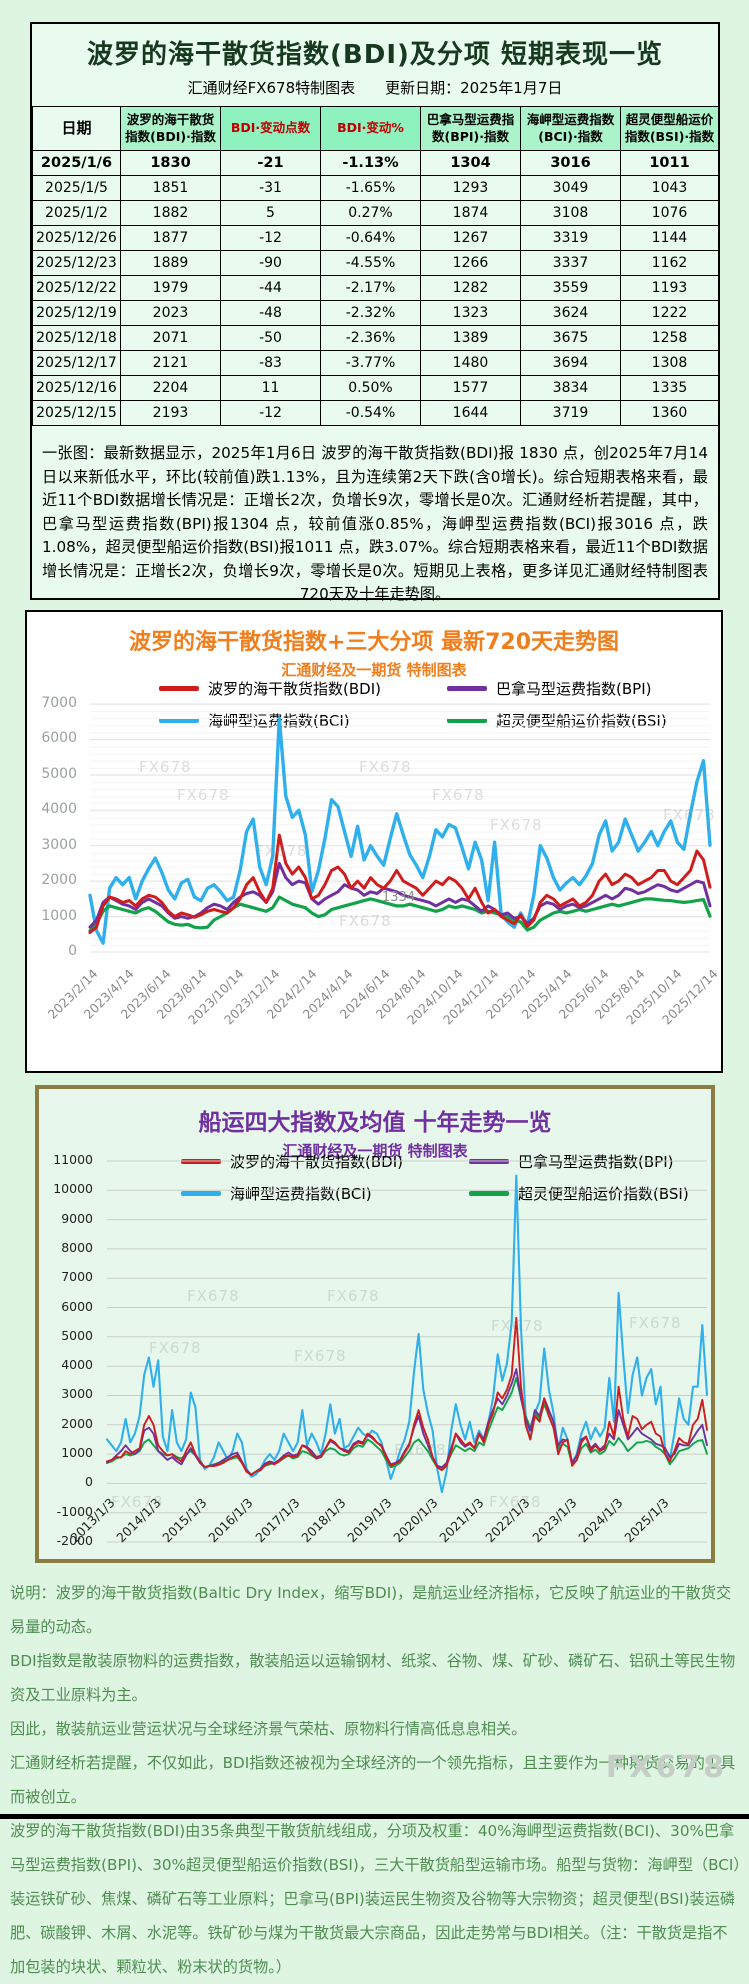 The image size is (749, 1984). I want to click on table-cell: 1480, so click(470, 363).